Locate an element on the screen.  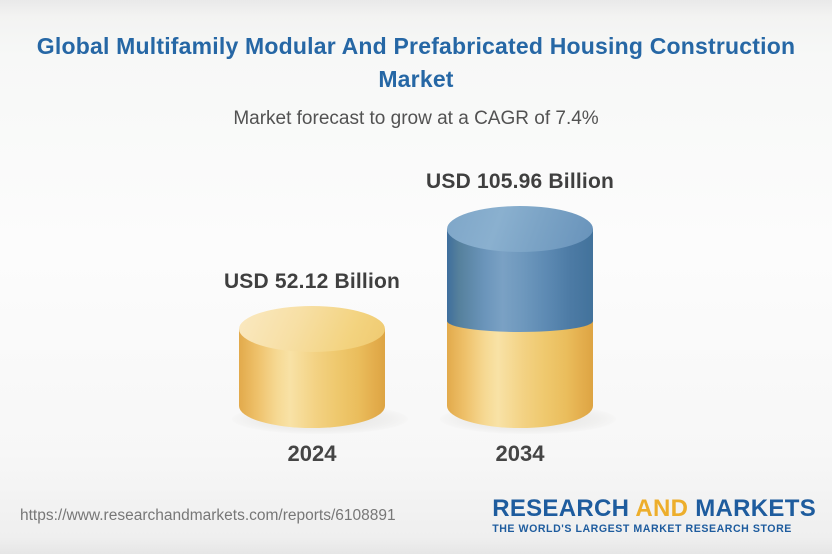
bar-2024-cylinder is located at coordinates (312, 367).